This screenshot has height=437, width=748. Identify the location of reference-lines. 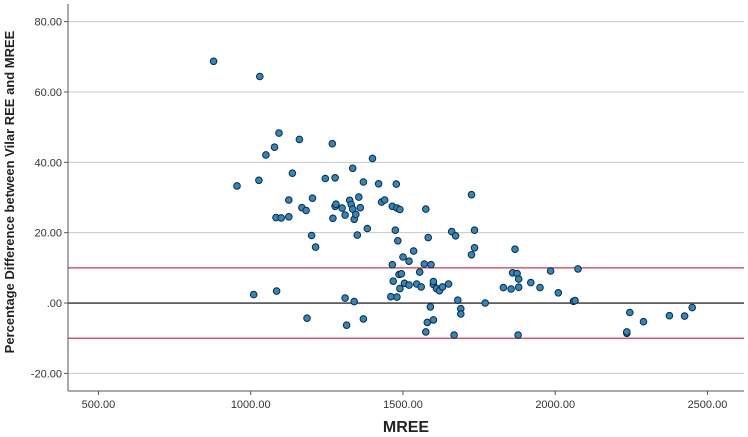
(406, 303).